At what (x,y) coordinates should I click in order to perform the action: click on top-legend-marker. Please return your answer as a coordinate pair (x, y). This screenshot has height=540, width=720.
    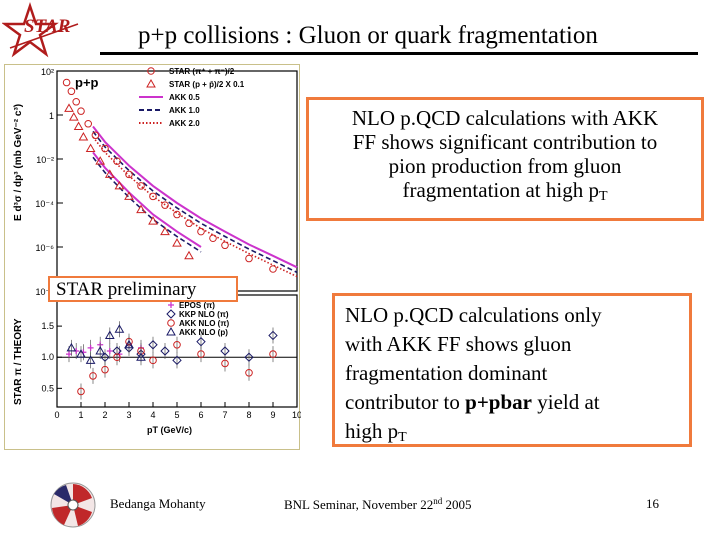
    Looking at the image, I should click on (151, 83).